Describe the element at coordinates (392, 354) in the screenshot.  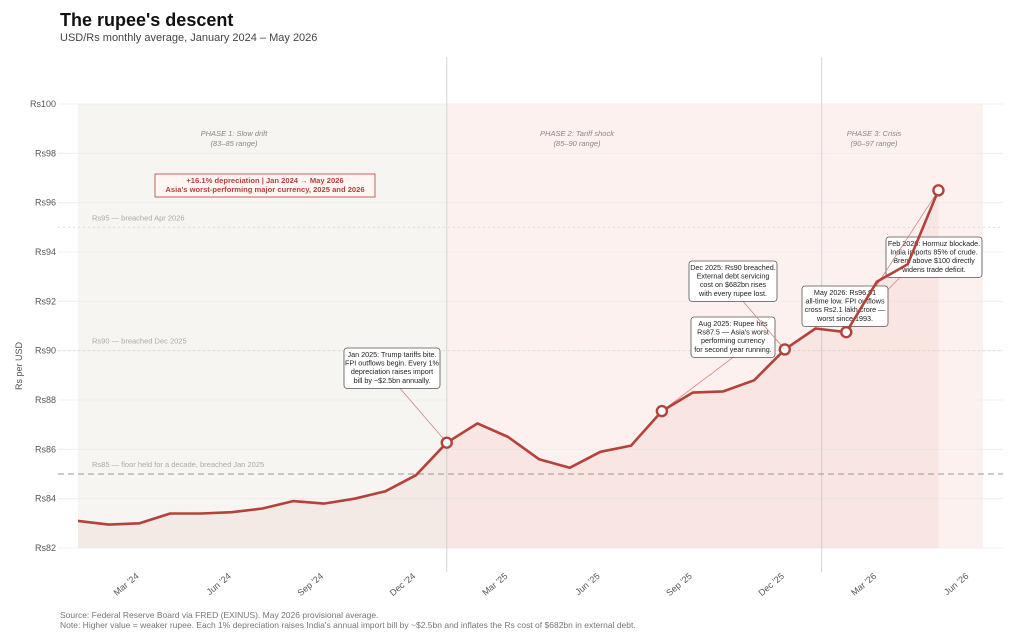
I see `annotation-text: Jan 2025: Trump tariffs bite.` at that location.